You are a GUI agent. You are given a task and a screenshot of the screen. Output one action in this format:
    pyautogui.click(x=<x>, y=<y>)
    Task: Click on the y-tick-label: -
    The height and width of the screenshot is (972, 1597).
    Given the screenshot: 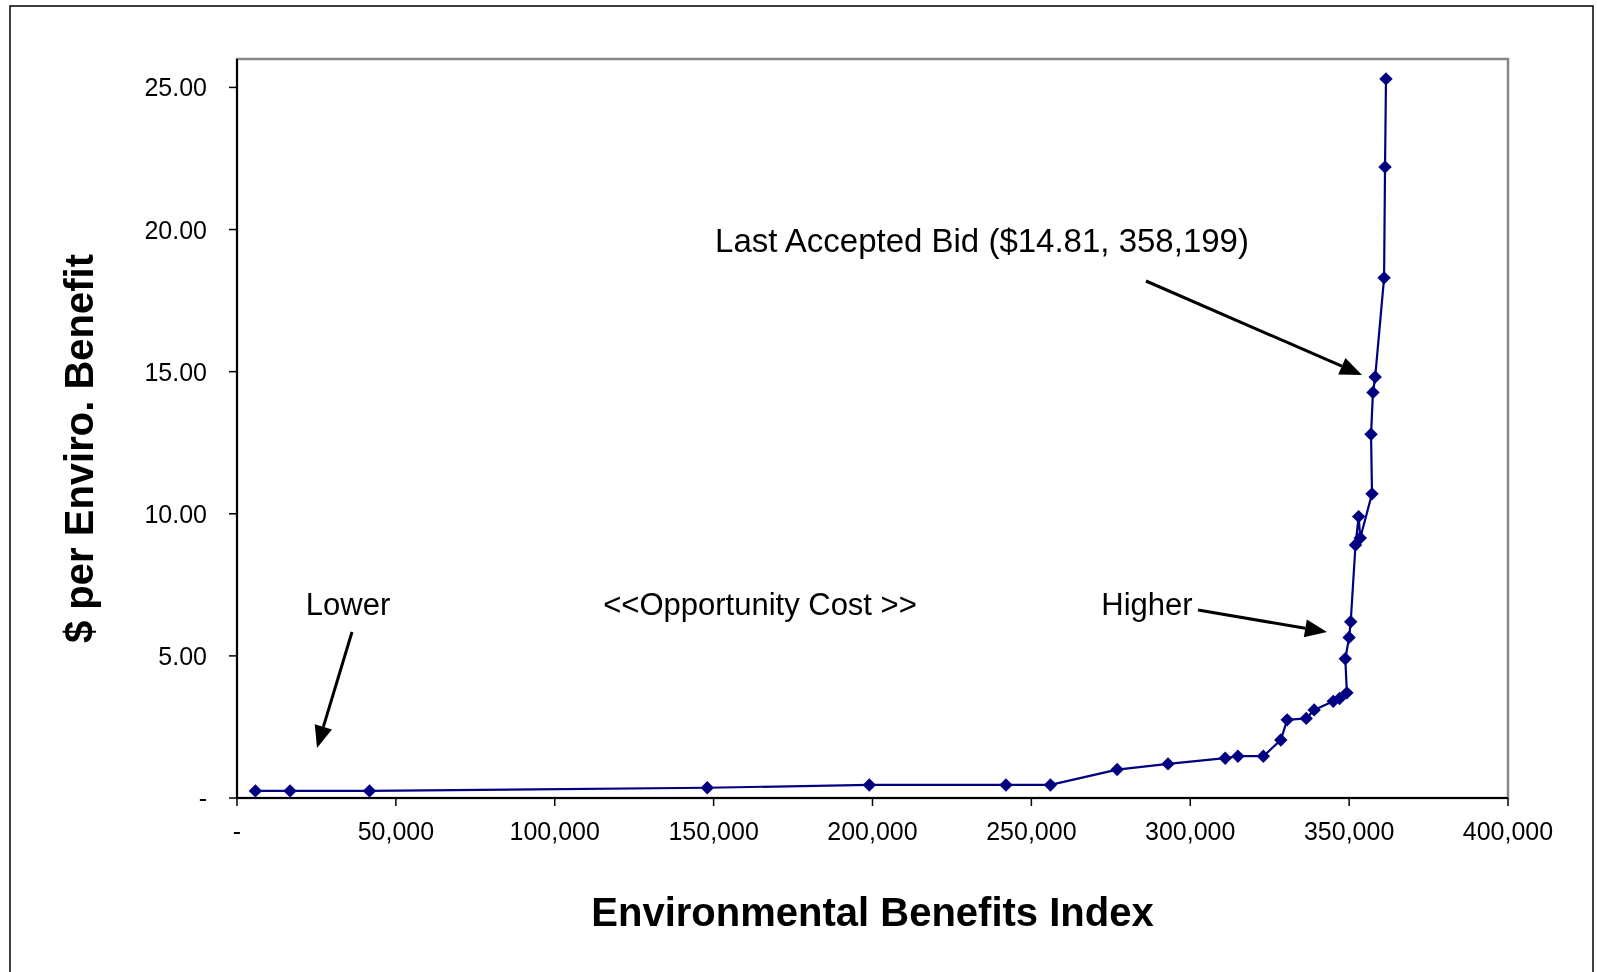 What is the action you would take?
    pyautogui.click(x=202, y=798)
    